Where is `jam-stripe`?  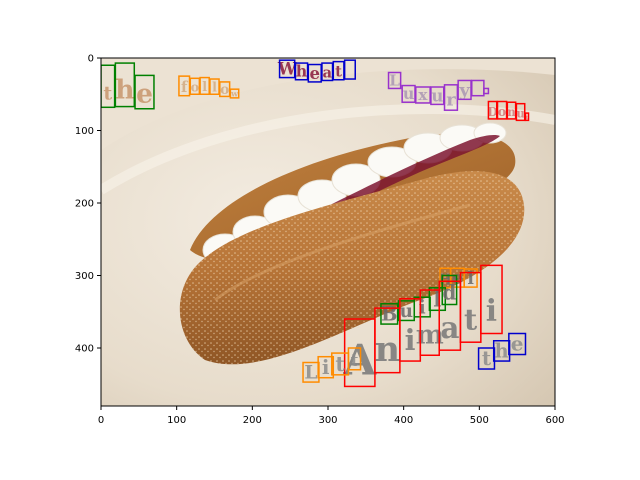 jam-stripe is located at coordinates (360, 211).